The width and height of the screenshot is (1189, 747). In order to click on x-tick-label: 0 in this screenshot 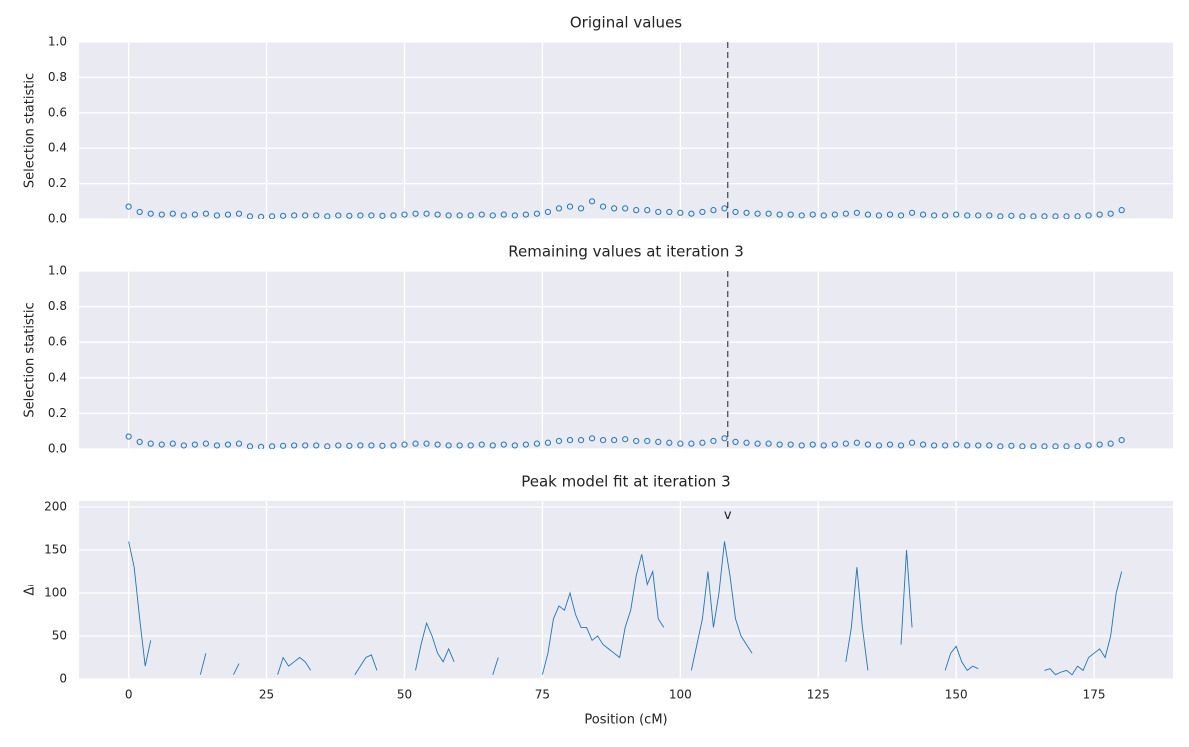, I will do `click(129, 695)`.